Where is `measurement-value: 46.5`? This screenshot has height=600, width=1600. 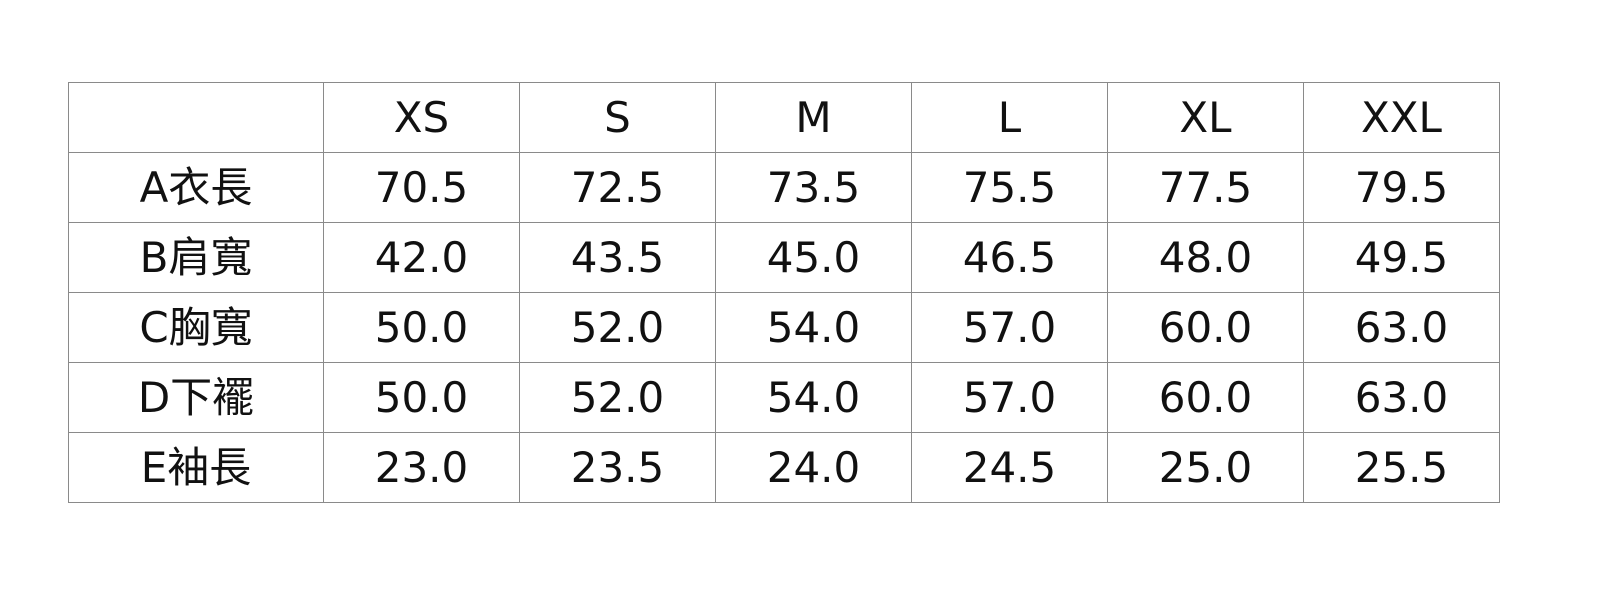 measurement-value: 46.5 is located at coordinates (1009, 257).